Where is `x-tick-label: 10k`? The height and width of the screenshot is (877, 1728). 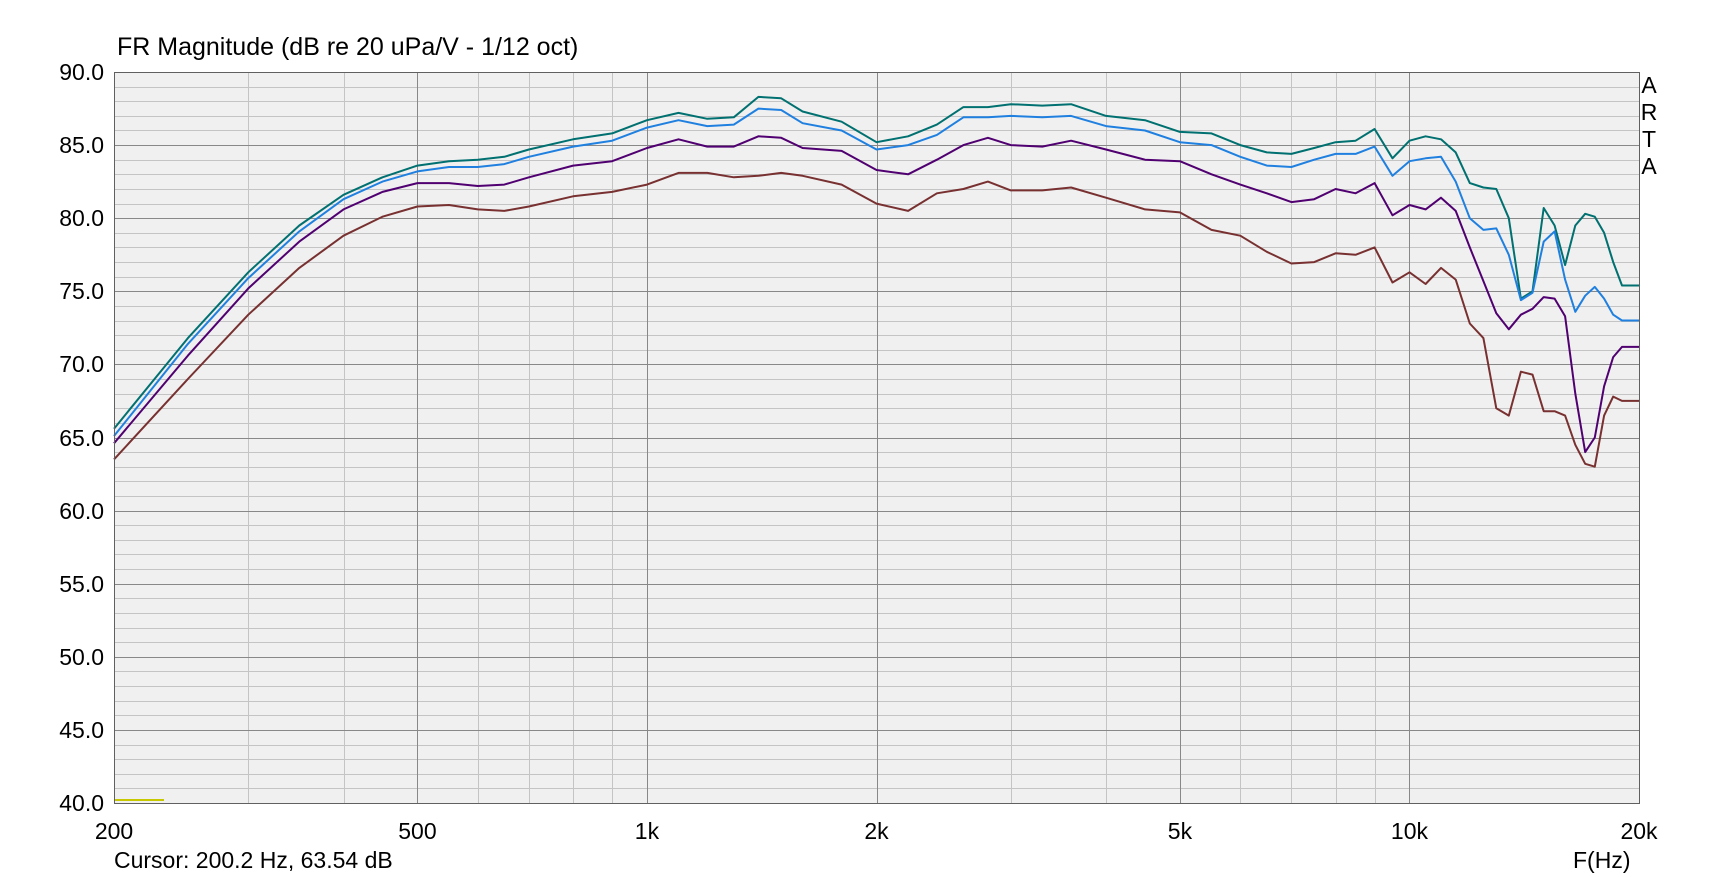 x-tick-label: 10k is located at coordinates (1409, 831).